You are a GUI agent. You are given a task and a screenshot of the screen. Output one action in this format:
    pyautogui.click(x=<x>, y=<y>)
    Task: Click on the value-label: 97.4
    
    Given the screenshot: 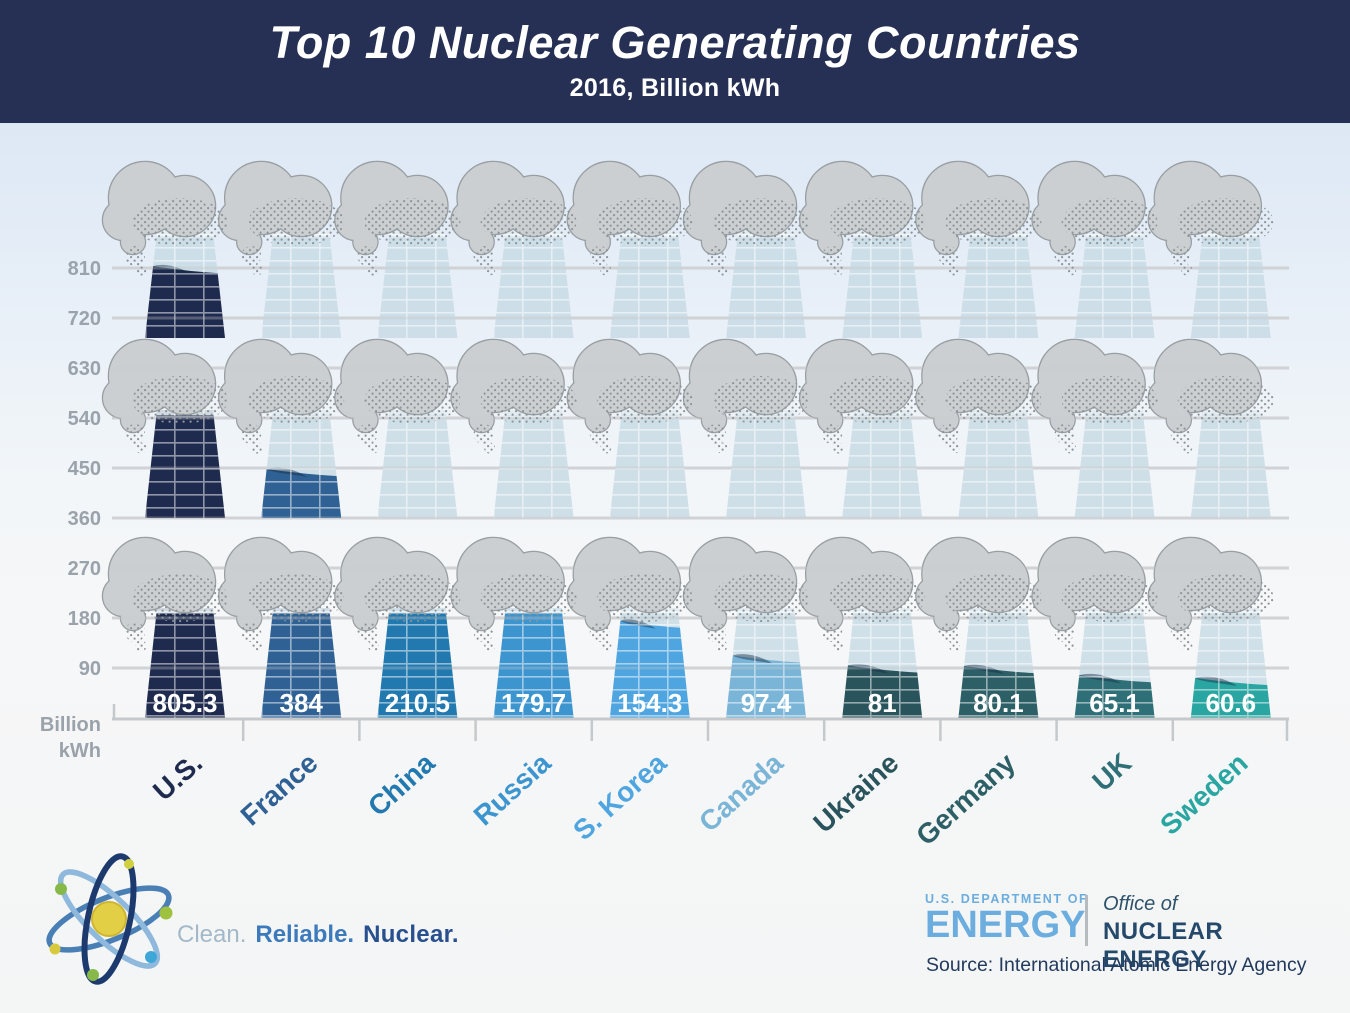 What is the action you would take?
    pyautogui.click(x=766, y=703)
    